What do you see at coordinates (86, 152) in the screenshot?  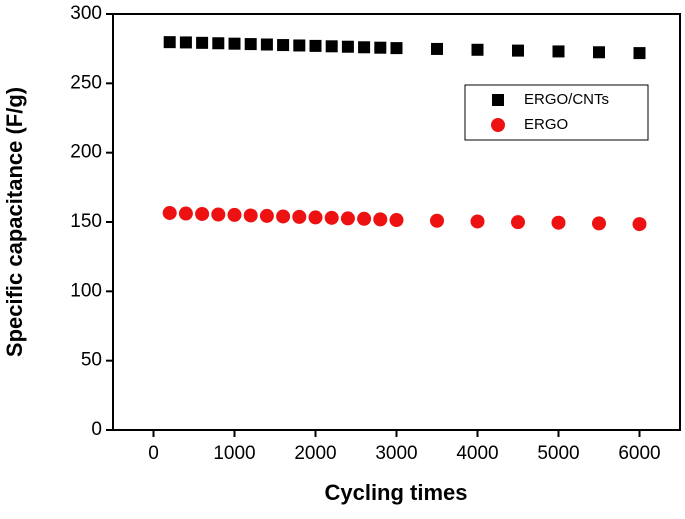 I see `y-tick-label: 200` at bounding box center [86, 152].